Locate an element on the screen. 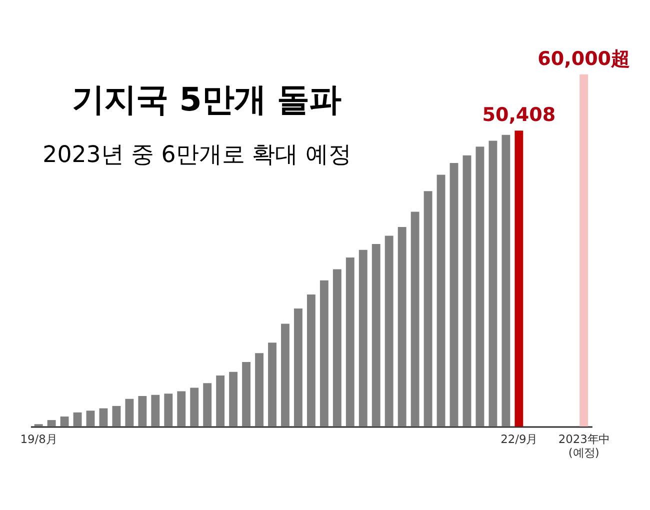  data-label: 50,408 is located at coordinates (519, 115).